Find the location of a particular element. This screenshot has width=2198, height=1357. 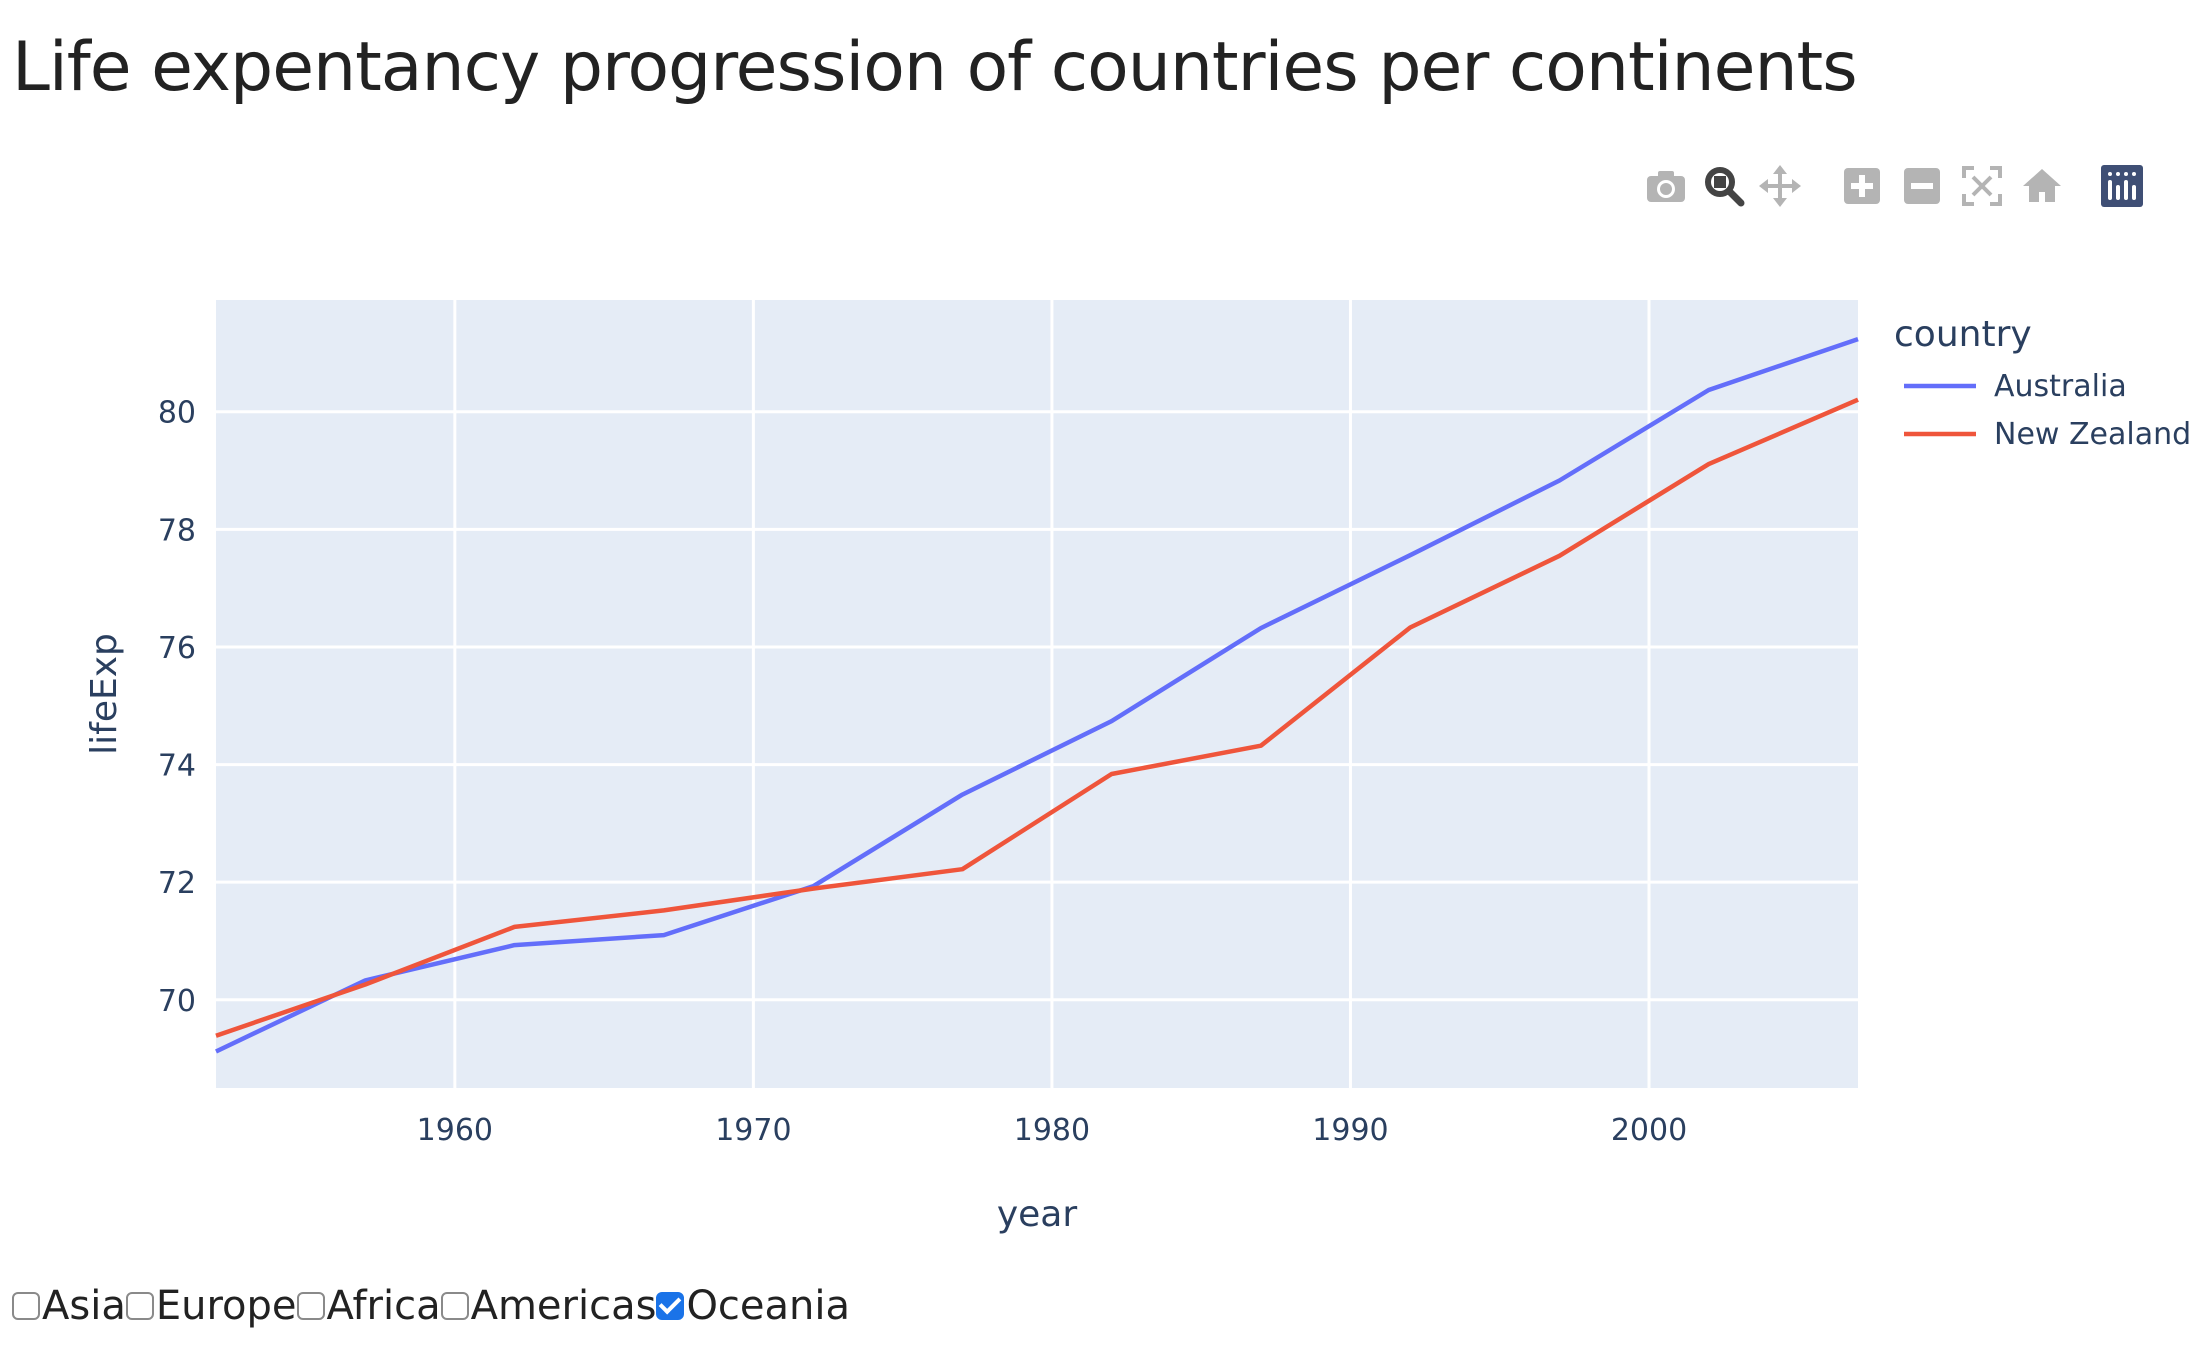

x-tick-label: 1990 is located at coordinates (1350, 1130).